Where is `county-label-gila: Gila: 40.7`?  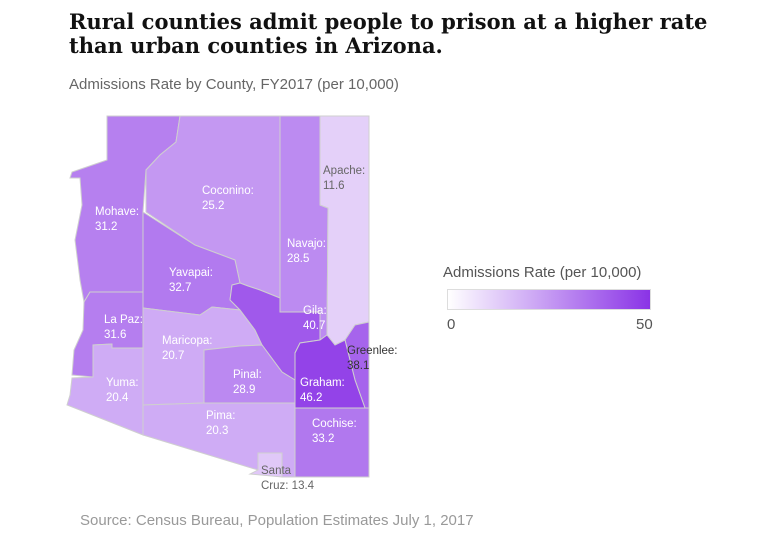 county-label-gila: Gila: 40.7 is located at coordinates (315, 318).